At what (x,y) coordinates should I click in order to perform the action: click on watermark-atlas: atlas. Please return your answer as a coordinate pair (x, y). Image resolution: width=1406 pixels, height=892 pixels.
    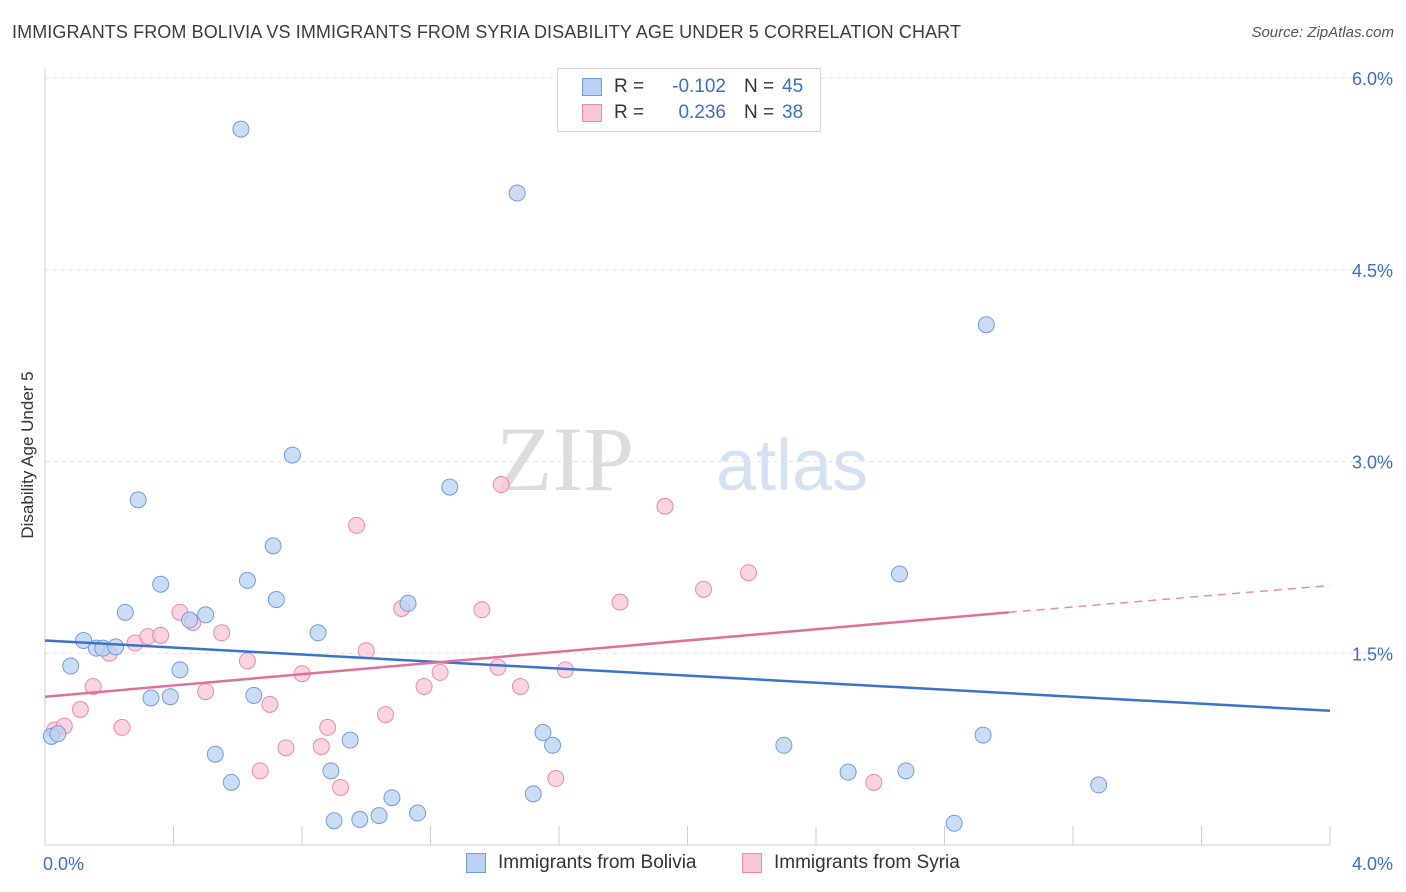
    Looking at the image, I should click on (792, 466).